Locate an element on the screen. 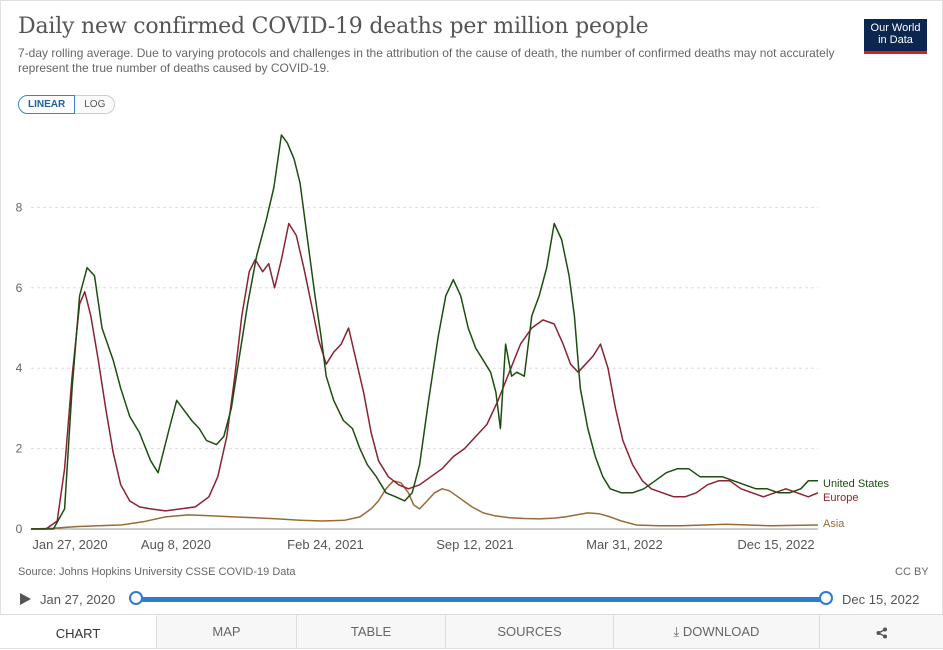  timeline-end-handle is located at coordinates (826, 598).